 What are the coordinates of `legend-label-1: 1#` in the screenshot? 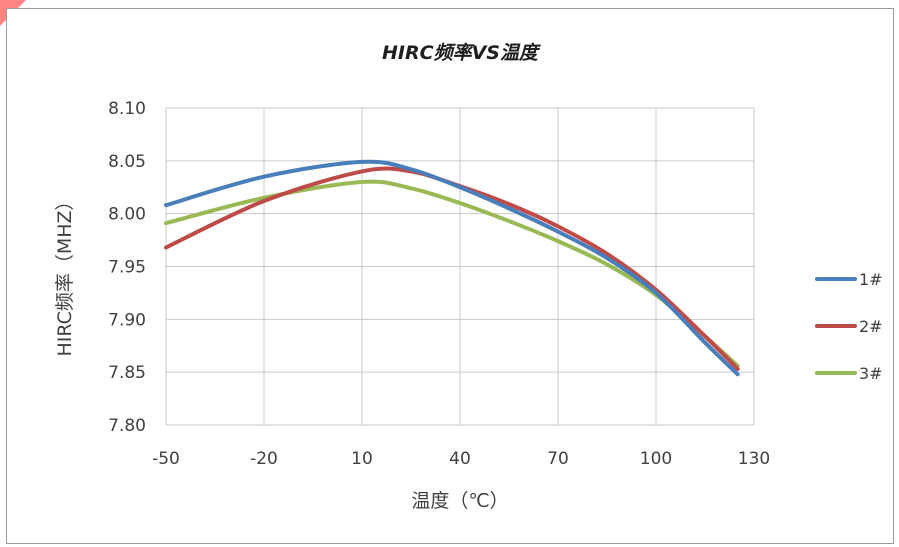 It's located at (871, 279).